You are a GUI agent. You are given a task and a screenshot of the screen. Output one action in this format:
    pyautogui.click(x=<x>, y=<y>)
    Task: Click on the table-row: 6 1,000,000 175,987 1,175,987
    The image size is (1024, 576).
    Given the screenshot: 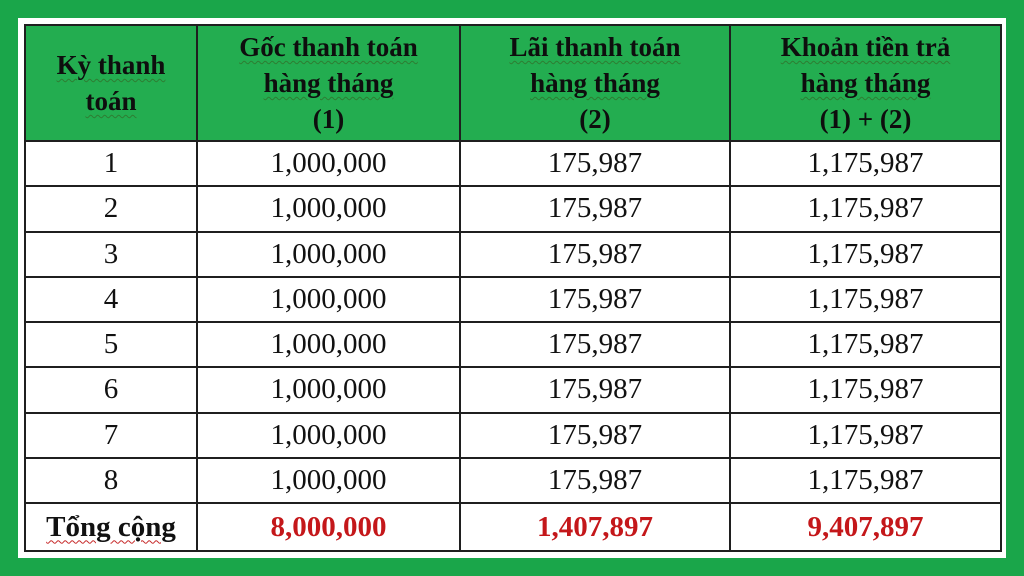 What is the action you would take?
    pyautogui.click(x=513, y=390)
    